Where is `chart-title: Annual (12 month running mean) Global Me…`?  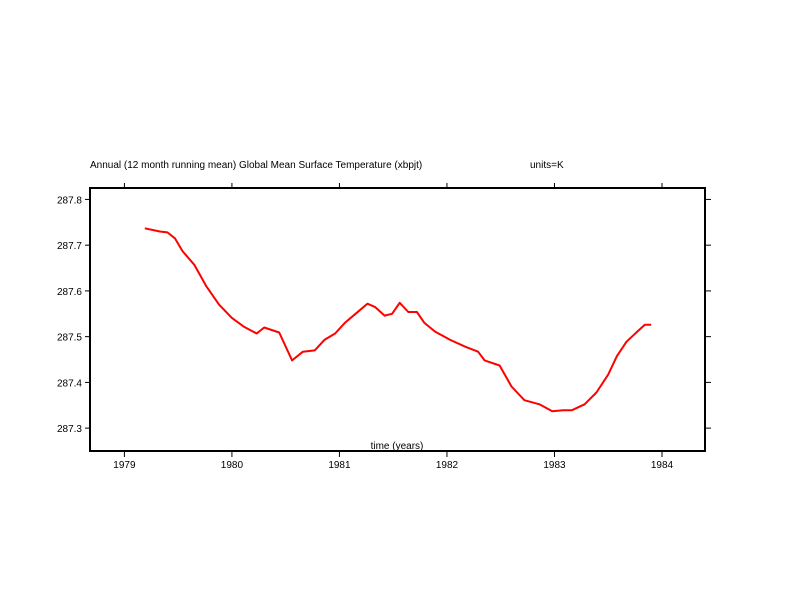
chart-title: Annual (12 month running mean) Global Me… is located at coordinates (256, 165).